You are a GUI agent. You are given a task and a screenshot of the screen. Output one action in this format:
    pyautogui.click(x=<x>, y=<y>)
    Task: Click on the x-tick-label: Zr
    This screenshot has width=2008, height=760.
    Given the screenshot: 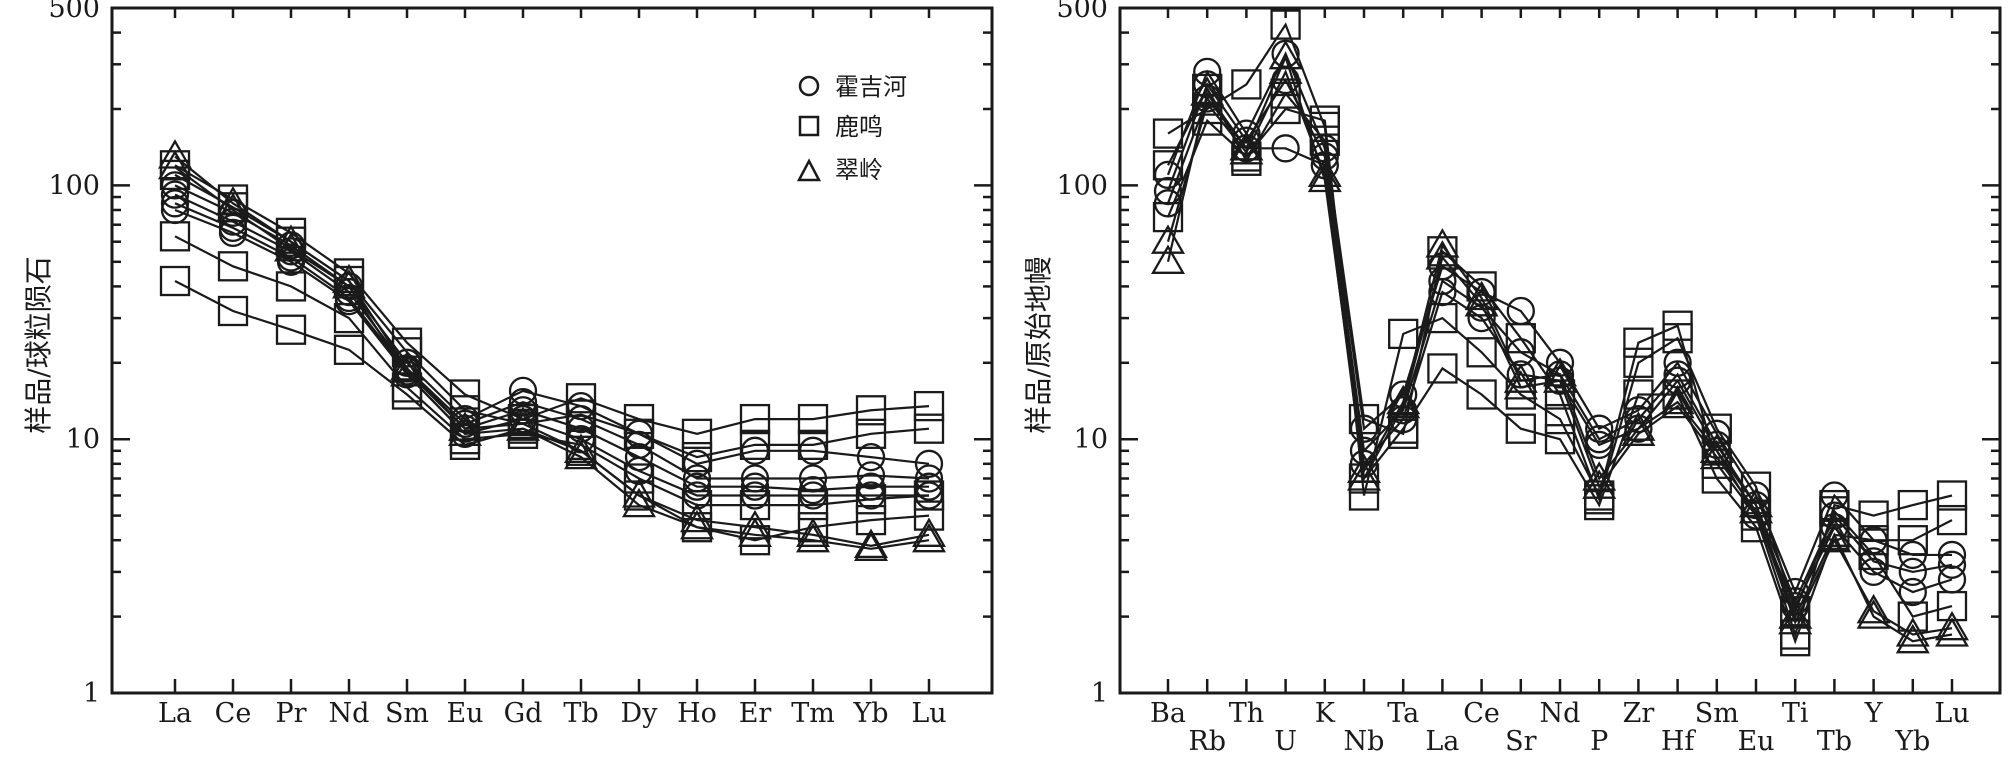 What is the action you would take?
    pyautogui.click(x=1639, y=713)
    